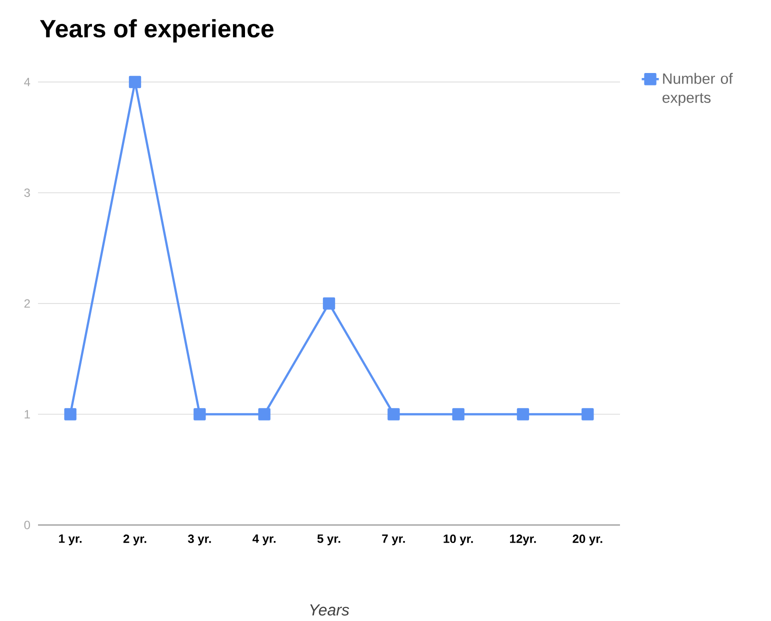  What do you see at coordinates (587, 540) in the screenshot?
I see `x-tick-label: 20 yr.` at bounding box center [587, 540].